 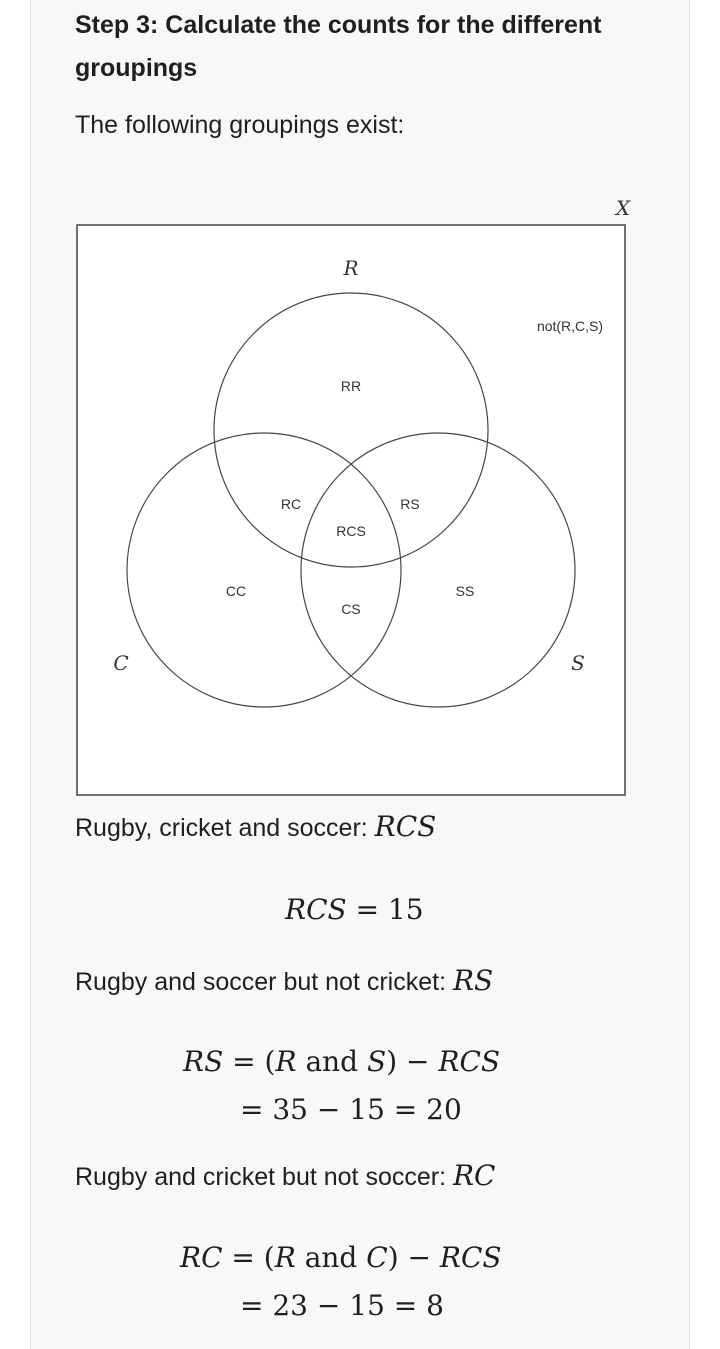 I want to click on label-set-s: S, so click(x=578, y=663).